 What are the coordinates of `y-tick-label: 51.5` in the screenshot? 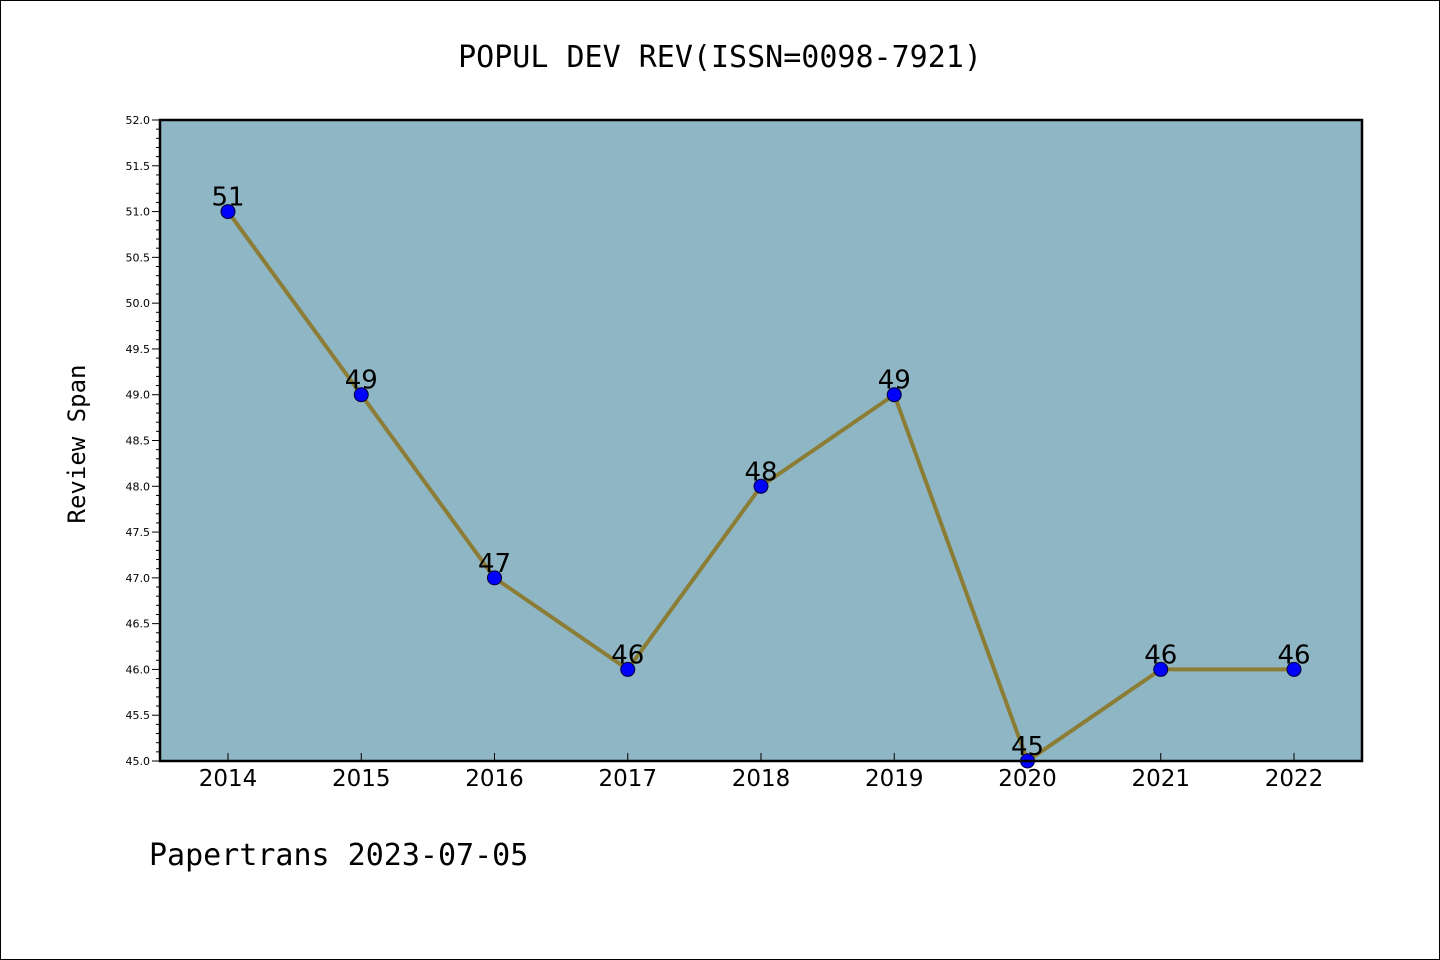 It's located at (138, 166).